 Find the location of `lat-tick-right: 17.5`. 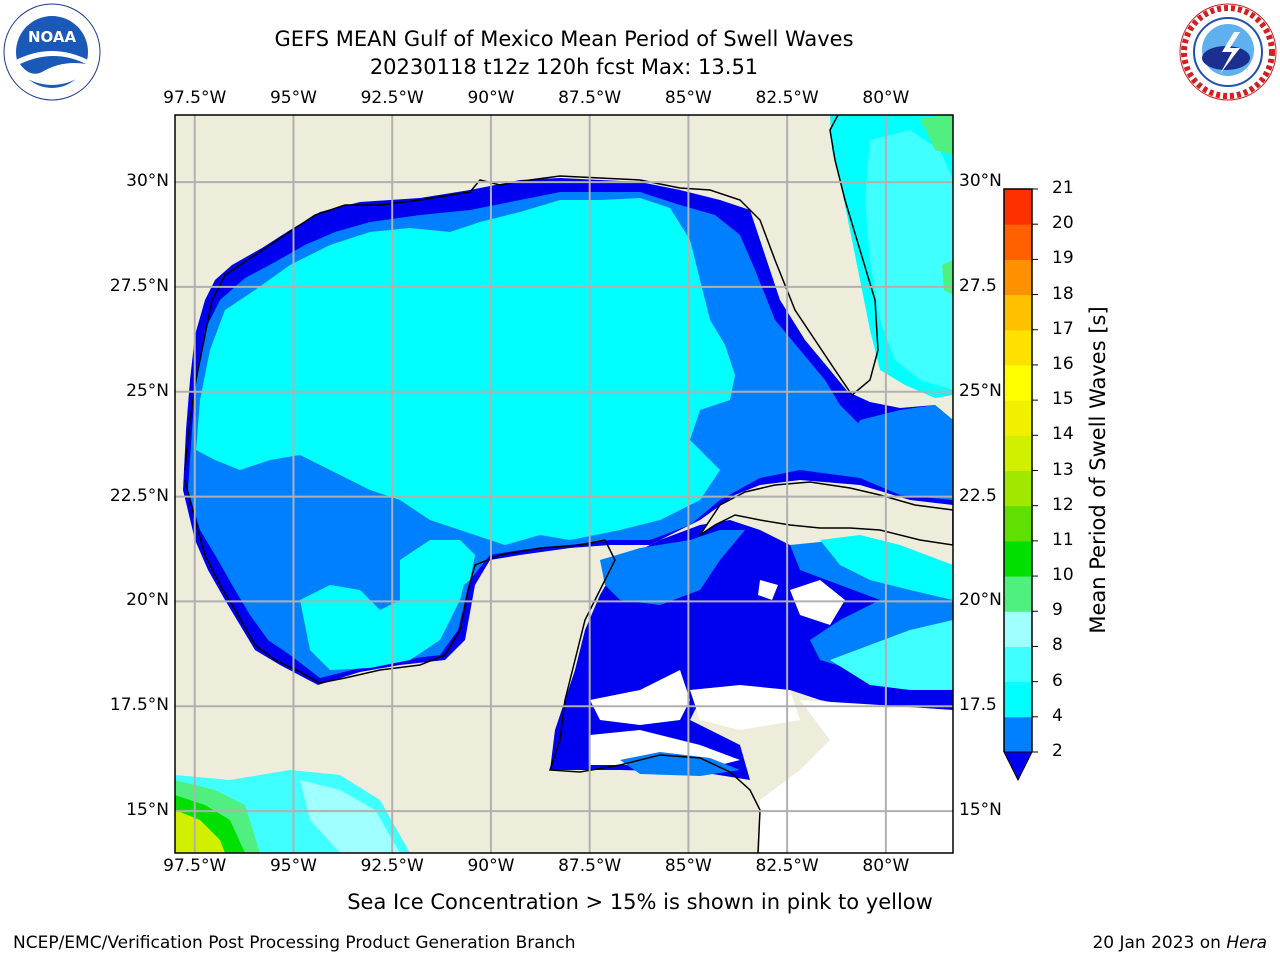

lat-tick-right: 17.5 is located at coordinates (978, 705).